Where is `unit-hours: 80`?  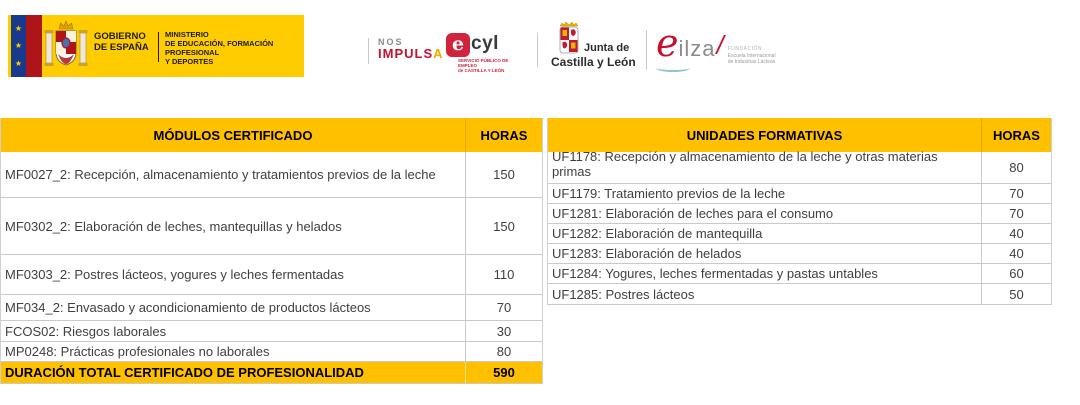
unit-hours: 80 is located at coordinates (1016, 167).